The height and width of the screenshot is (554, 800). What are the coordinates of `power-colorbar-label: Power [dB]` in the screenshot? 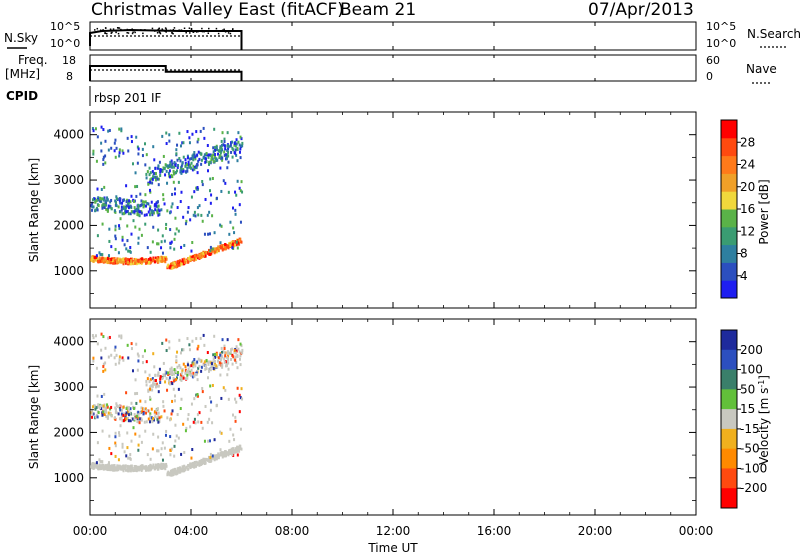 It's located at (764, 211).